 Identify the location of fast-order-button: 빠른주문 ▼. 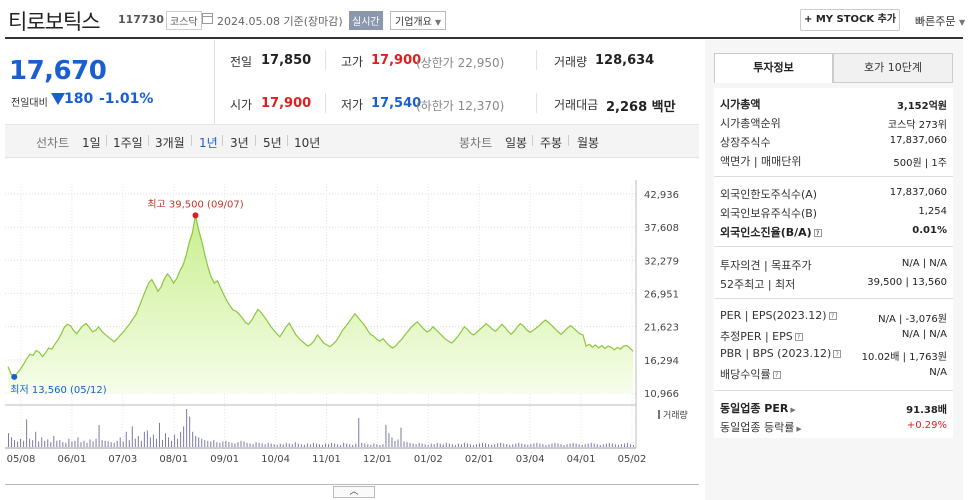
(940, 21).